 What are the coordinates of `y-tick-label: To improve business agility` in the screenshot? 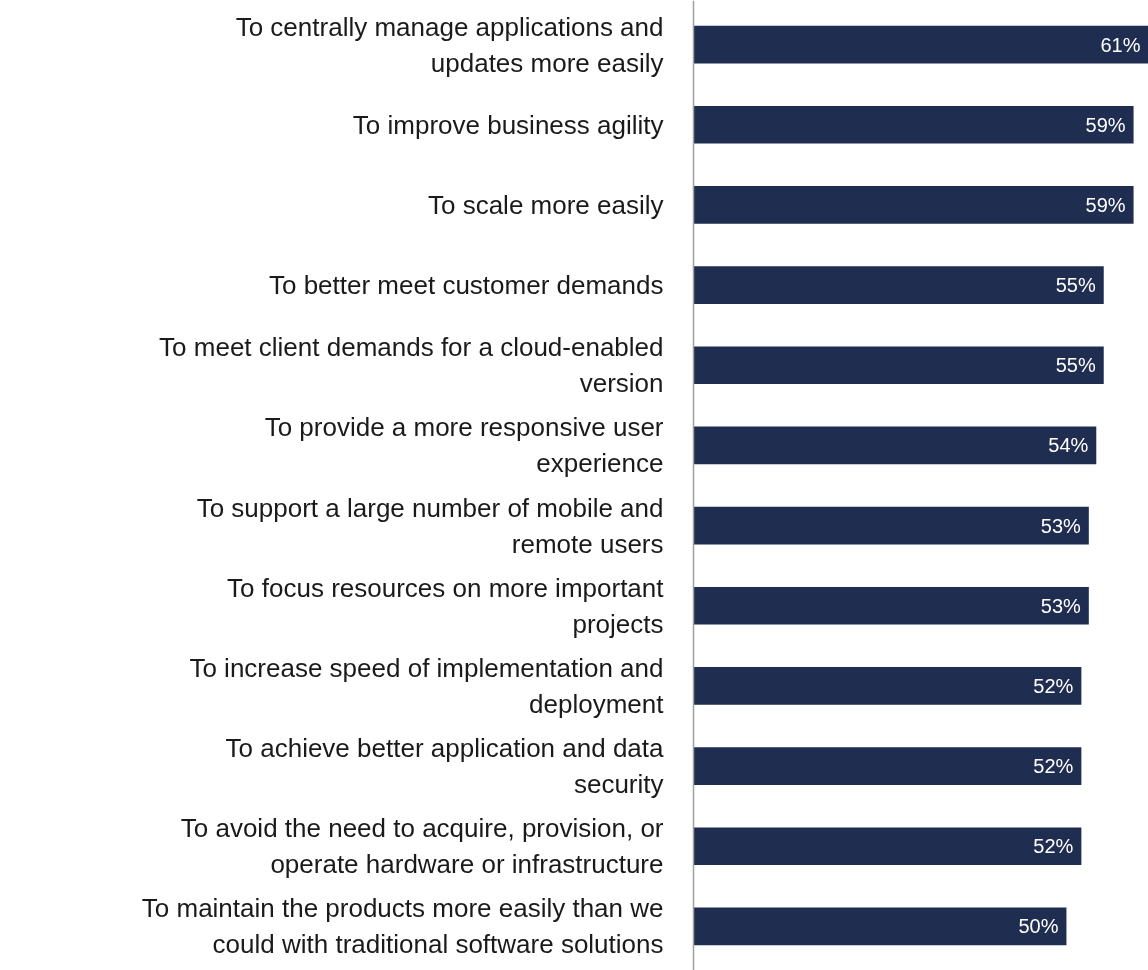 It's located at (508, 124).